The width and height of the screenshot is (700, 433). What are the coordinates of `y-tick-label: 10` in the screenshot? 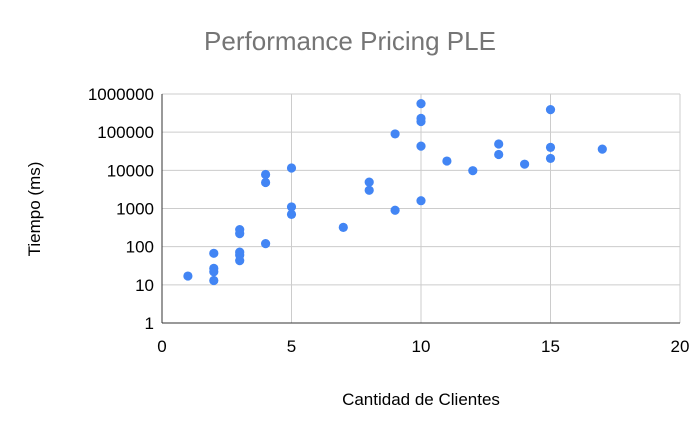 It's located at (144, 285).